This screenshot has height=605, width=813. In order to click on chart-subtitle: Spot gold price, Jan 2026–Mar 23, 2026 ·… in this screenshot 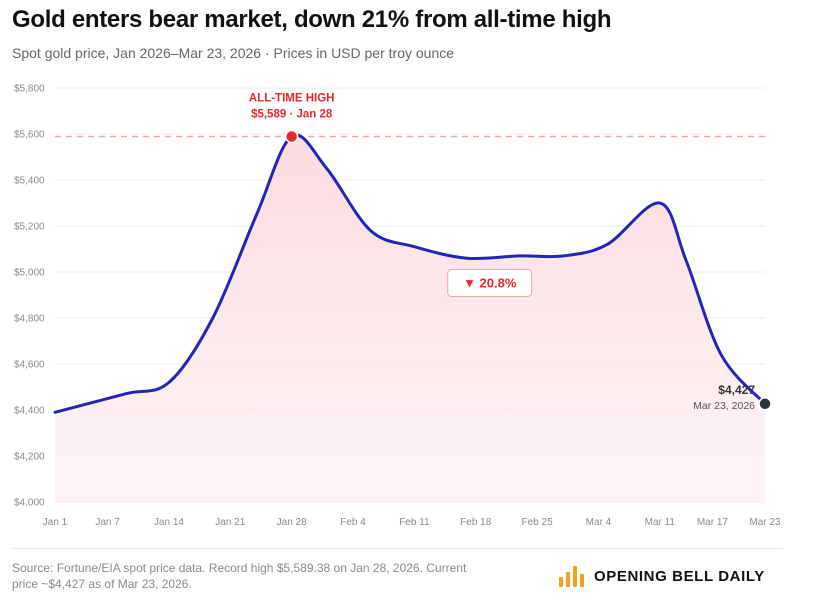, I will do `click(233, 53)`.